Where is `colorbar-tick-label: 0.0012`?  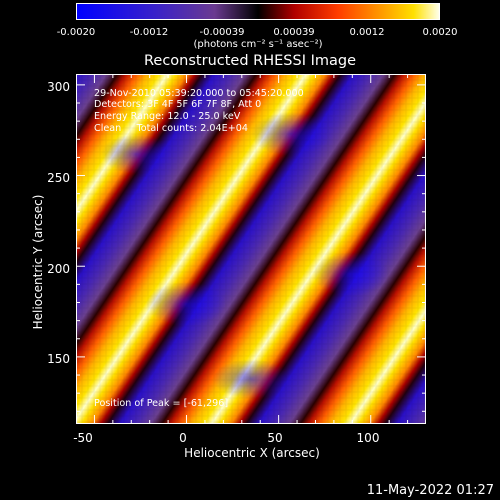 colorbar-tick-label: 0.0012 is located at coordinates (367, 32).